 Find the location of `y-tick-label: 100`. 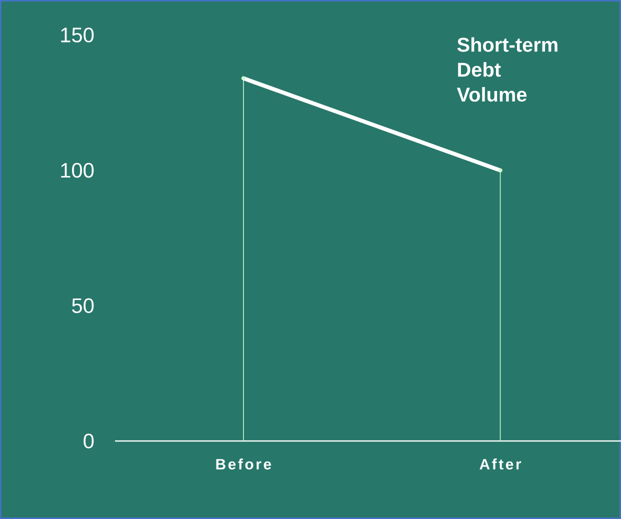

y-tick-label: 100 is located at coordinates (77, 170).